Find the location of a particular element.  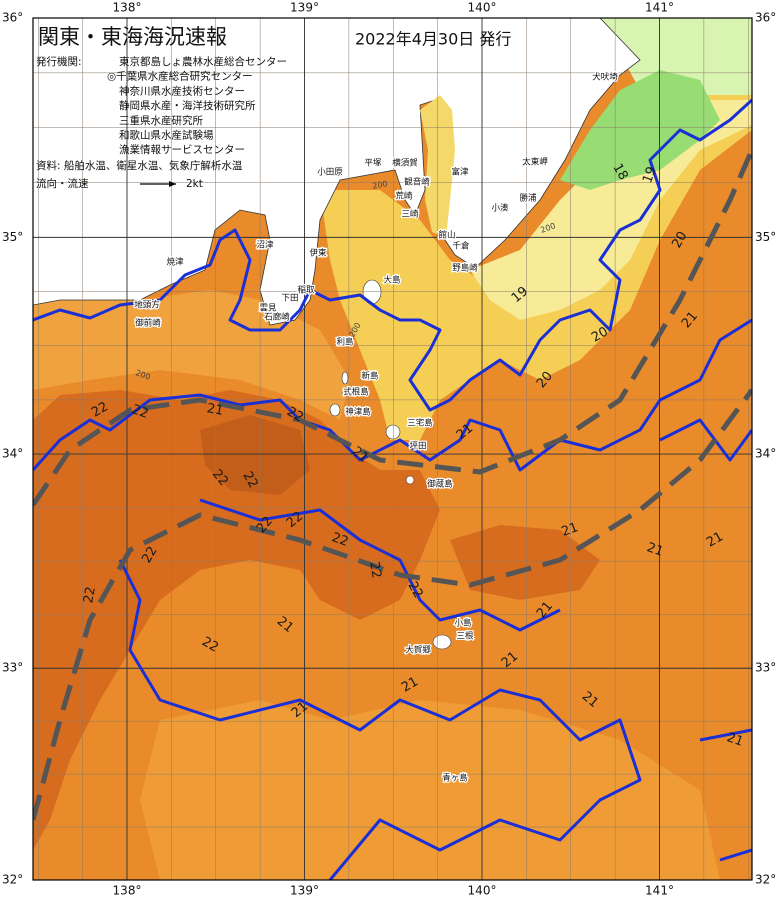

place-name: 観音崎 is located at coordinates (417, 182).